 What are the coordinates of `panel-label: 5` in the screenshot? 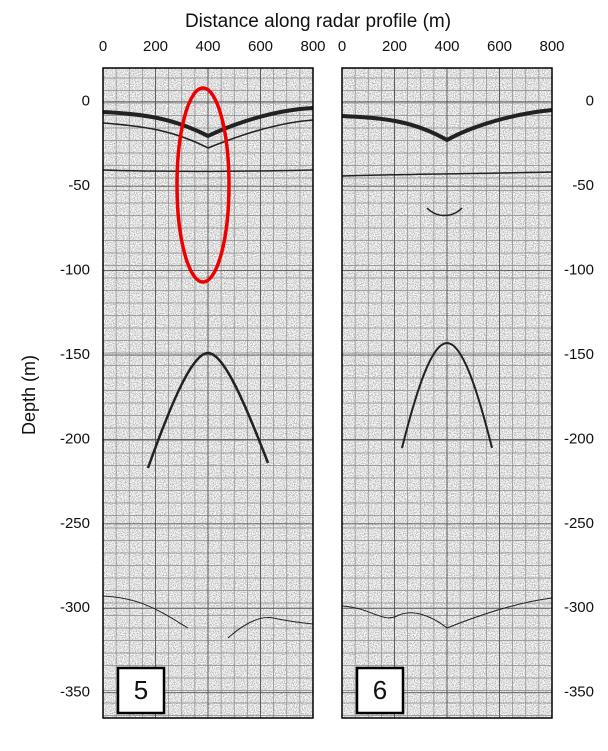 It's located at (141, 690).